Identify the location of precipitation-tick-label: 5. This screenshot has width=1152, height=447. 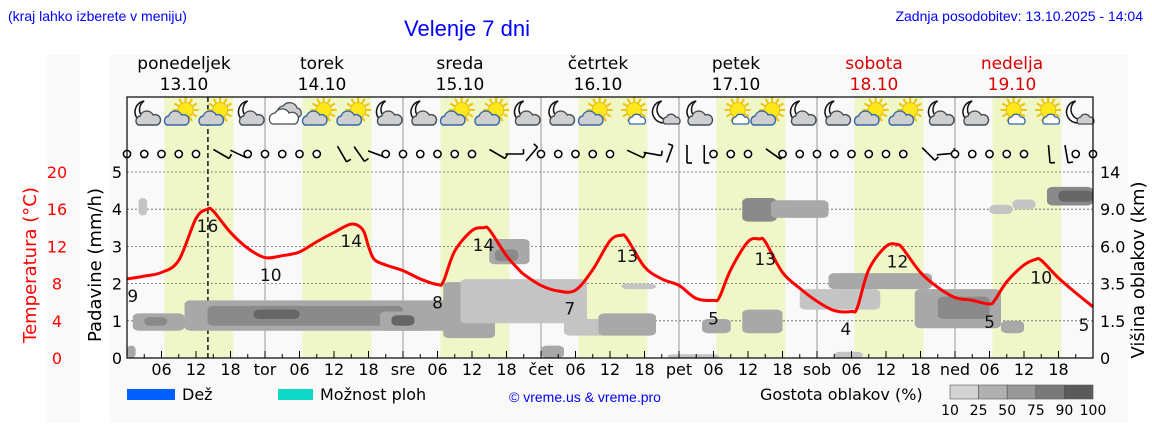
(117, 172).